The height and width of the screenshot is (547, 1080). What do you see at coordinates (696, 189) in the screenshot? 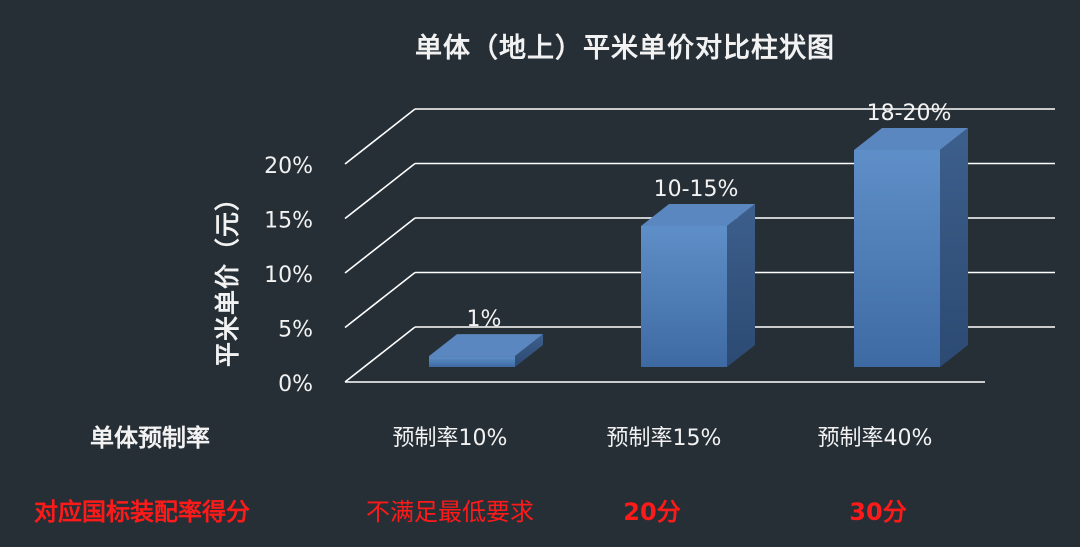
I see `data-label-2: 10-15%` at bounding box center [696, 189].